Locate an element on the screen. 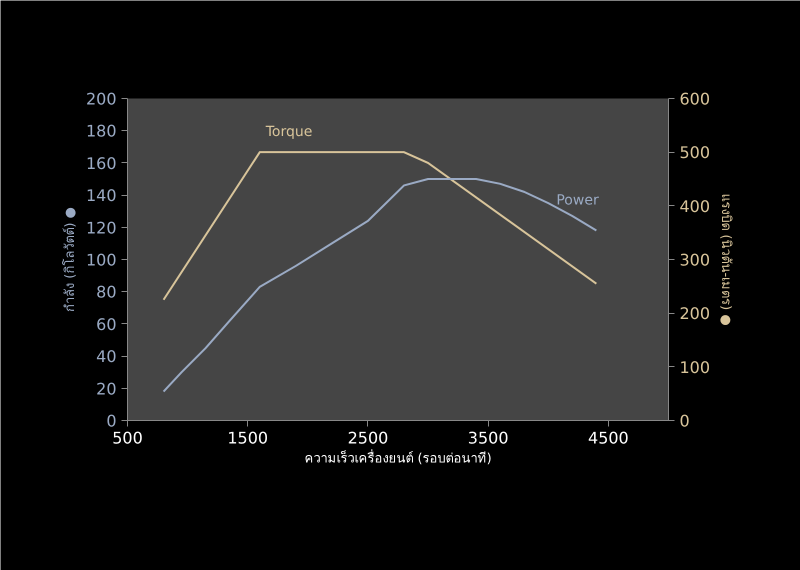  x-tick-label: 2500 is located at coordinates (368, 438).